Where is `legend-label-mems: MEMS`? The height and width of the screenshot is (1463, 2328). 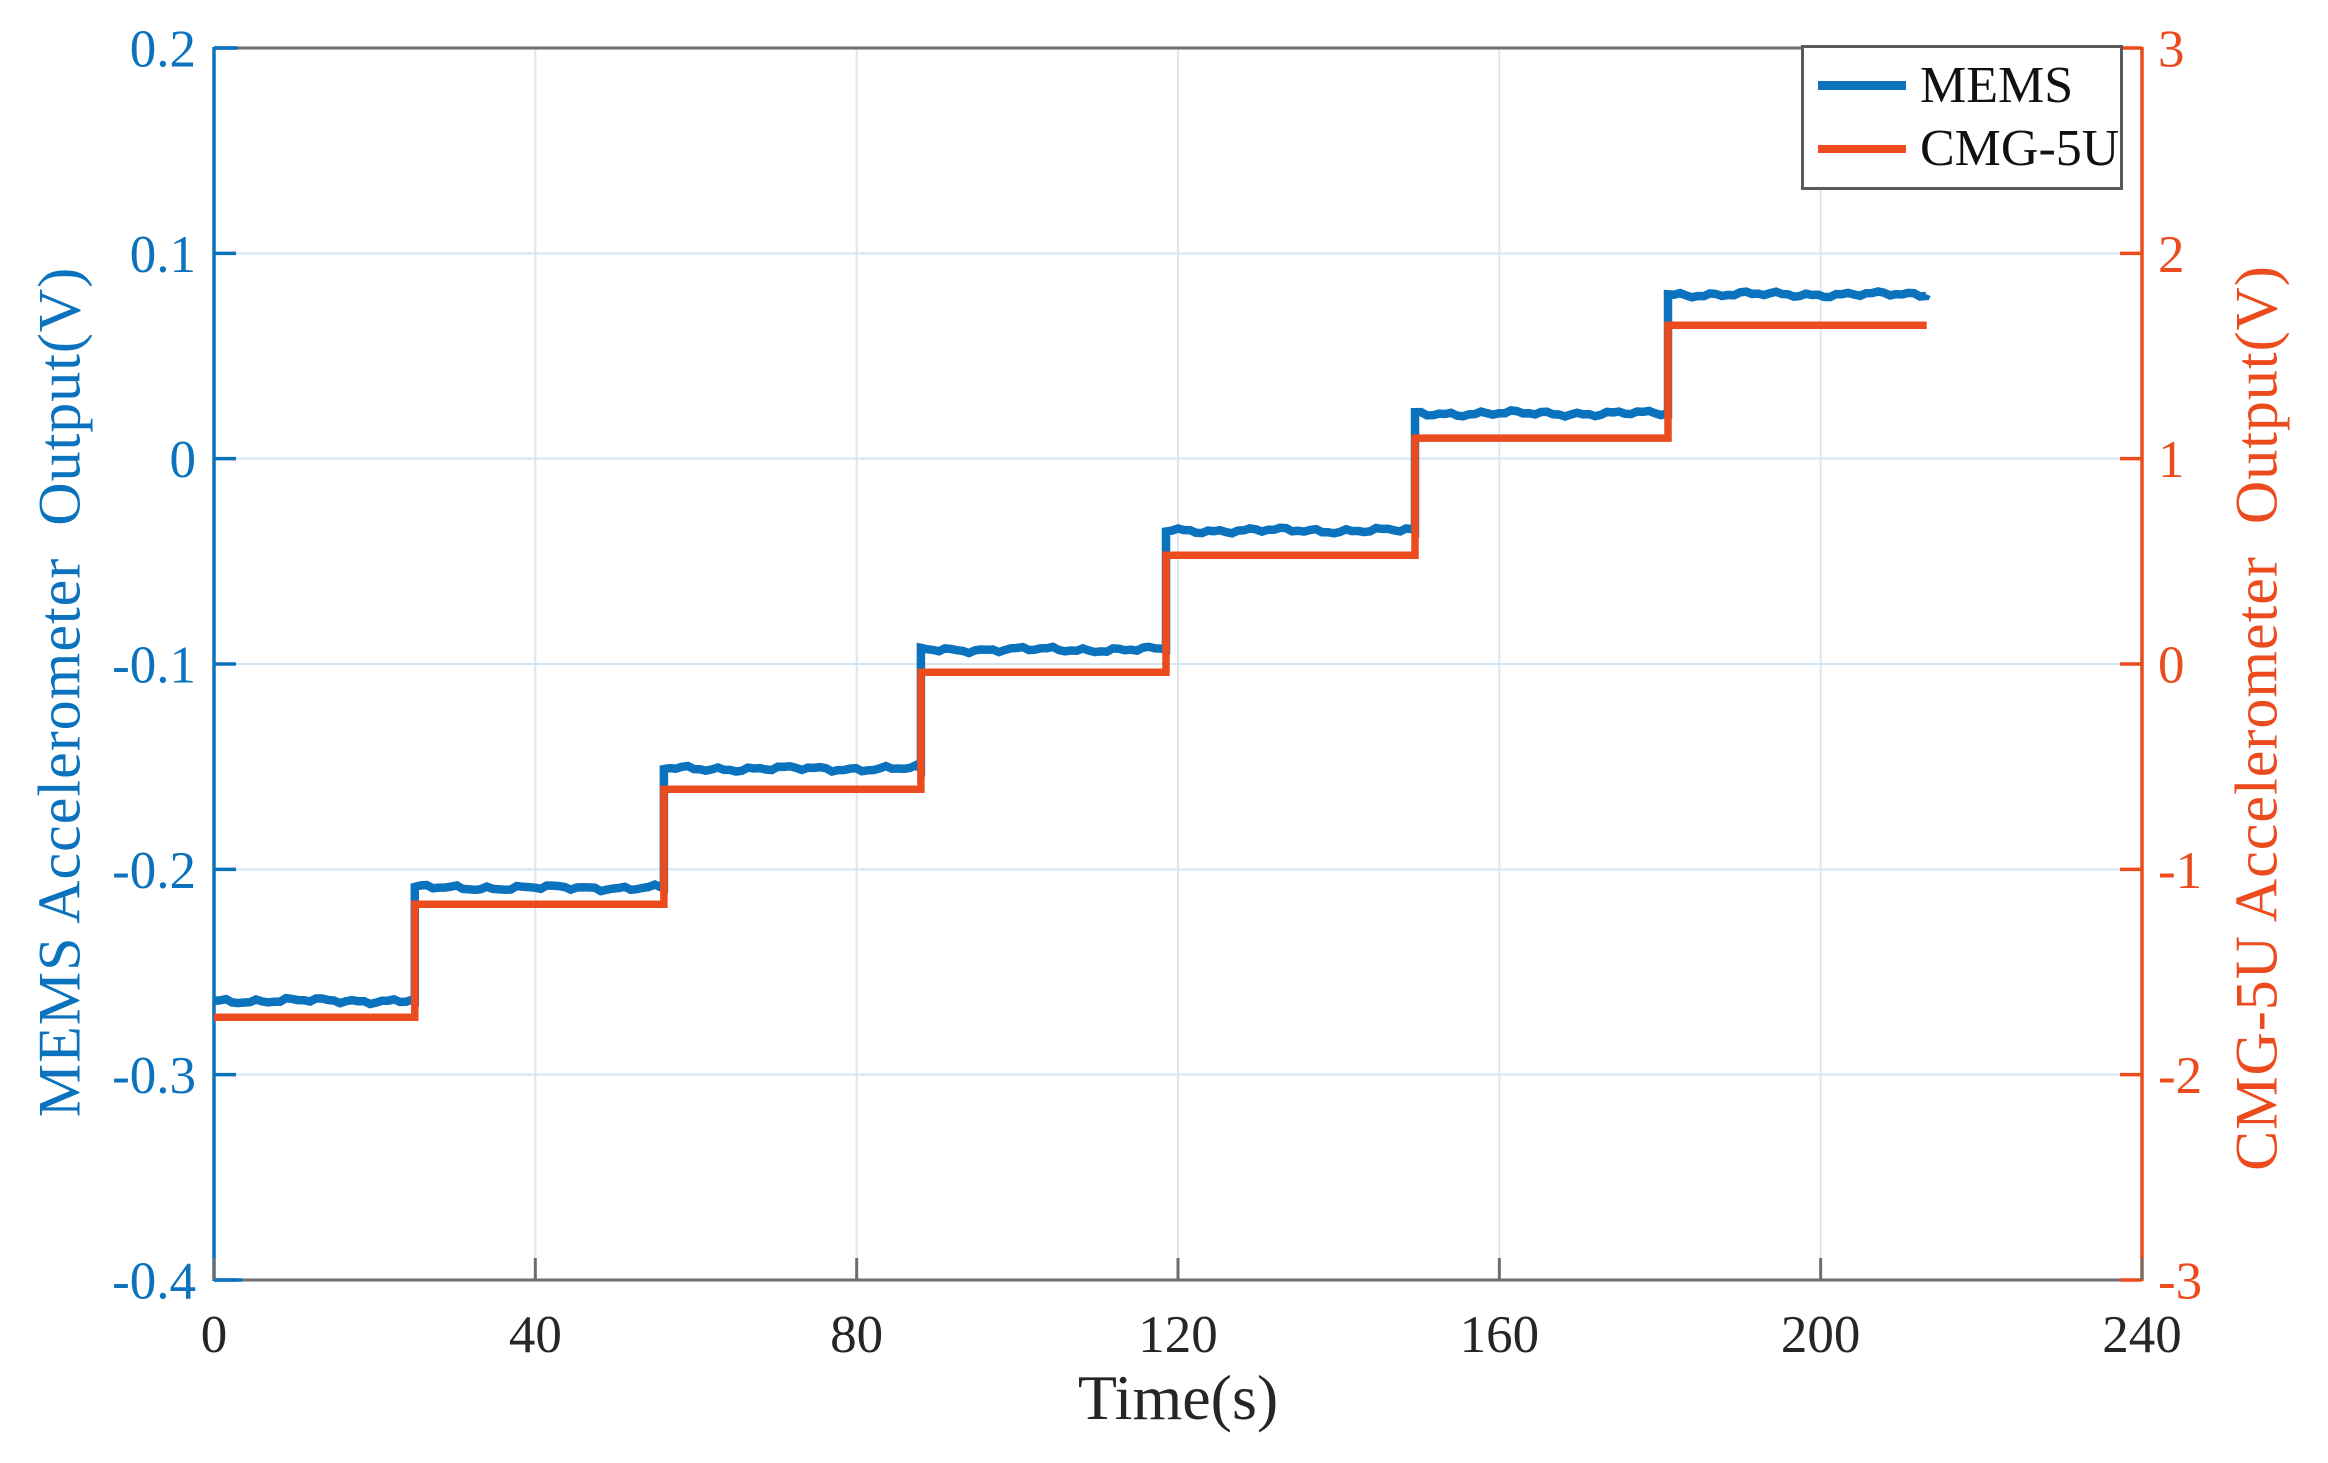
legend-label-mems: MEMS is located at coordinates (1997, 85).